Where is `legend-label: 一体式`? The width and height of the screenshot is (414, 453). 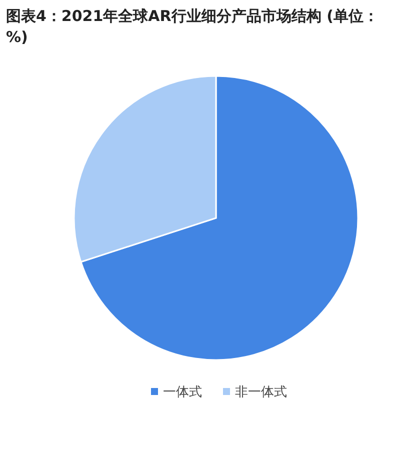 legend-label: 一体式 is located at coordinates (182, 392).